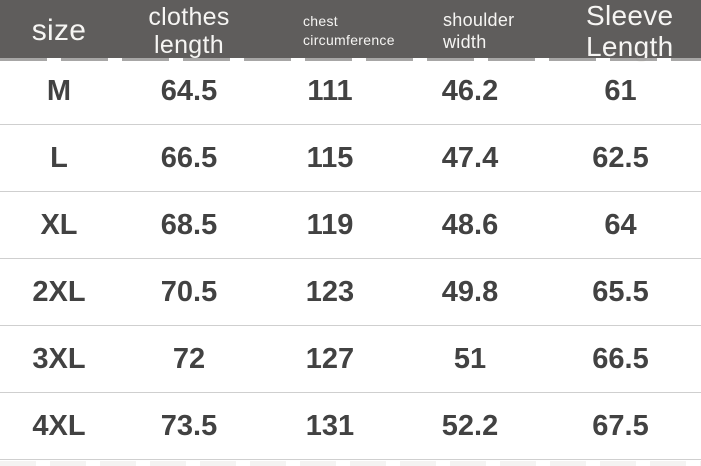 Image resolution: width=701 pixels, height=466 pixels. Describe the element at coordinates (330, 358) in the screenshot. I see `cell-chest-circumference: 127` at that location.